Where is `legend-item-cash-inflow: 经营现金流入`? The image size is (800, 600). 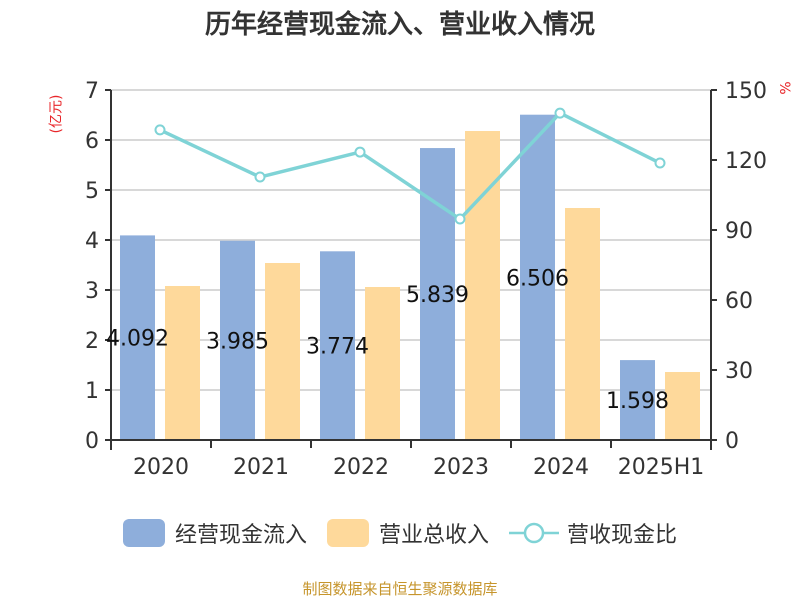 legend-item-cash-inflow: 经营现金流入 is located at coordinates (214, 533).